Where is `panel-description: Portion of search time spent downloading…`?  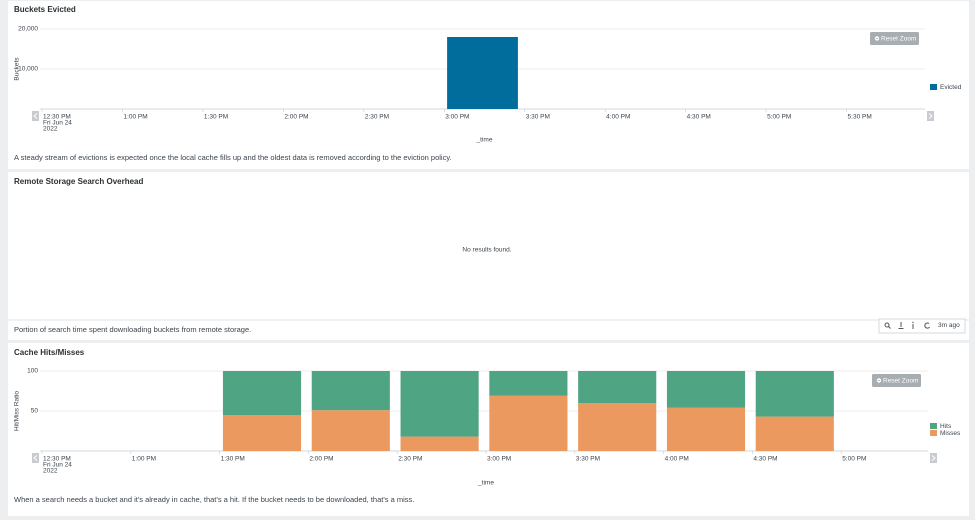
panel-description: Portion of search time spent downloading… is located at coordinates (132, 329).